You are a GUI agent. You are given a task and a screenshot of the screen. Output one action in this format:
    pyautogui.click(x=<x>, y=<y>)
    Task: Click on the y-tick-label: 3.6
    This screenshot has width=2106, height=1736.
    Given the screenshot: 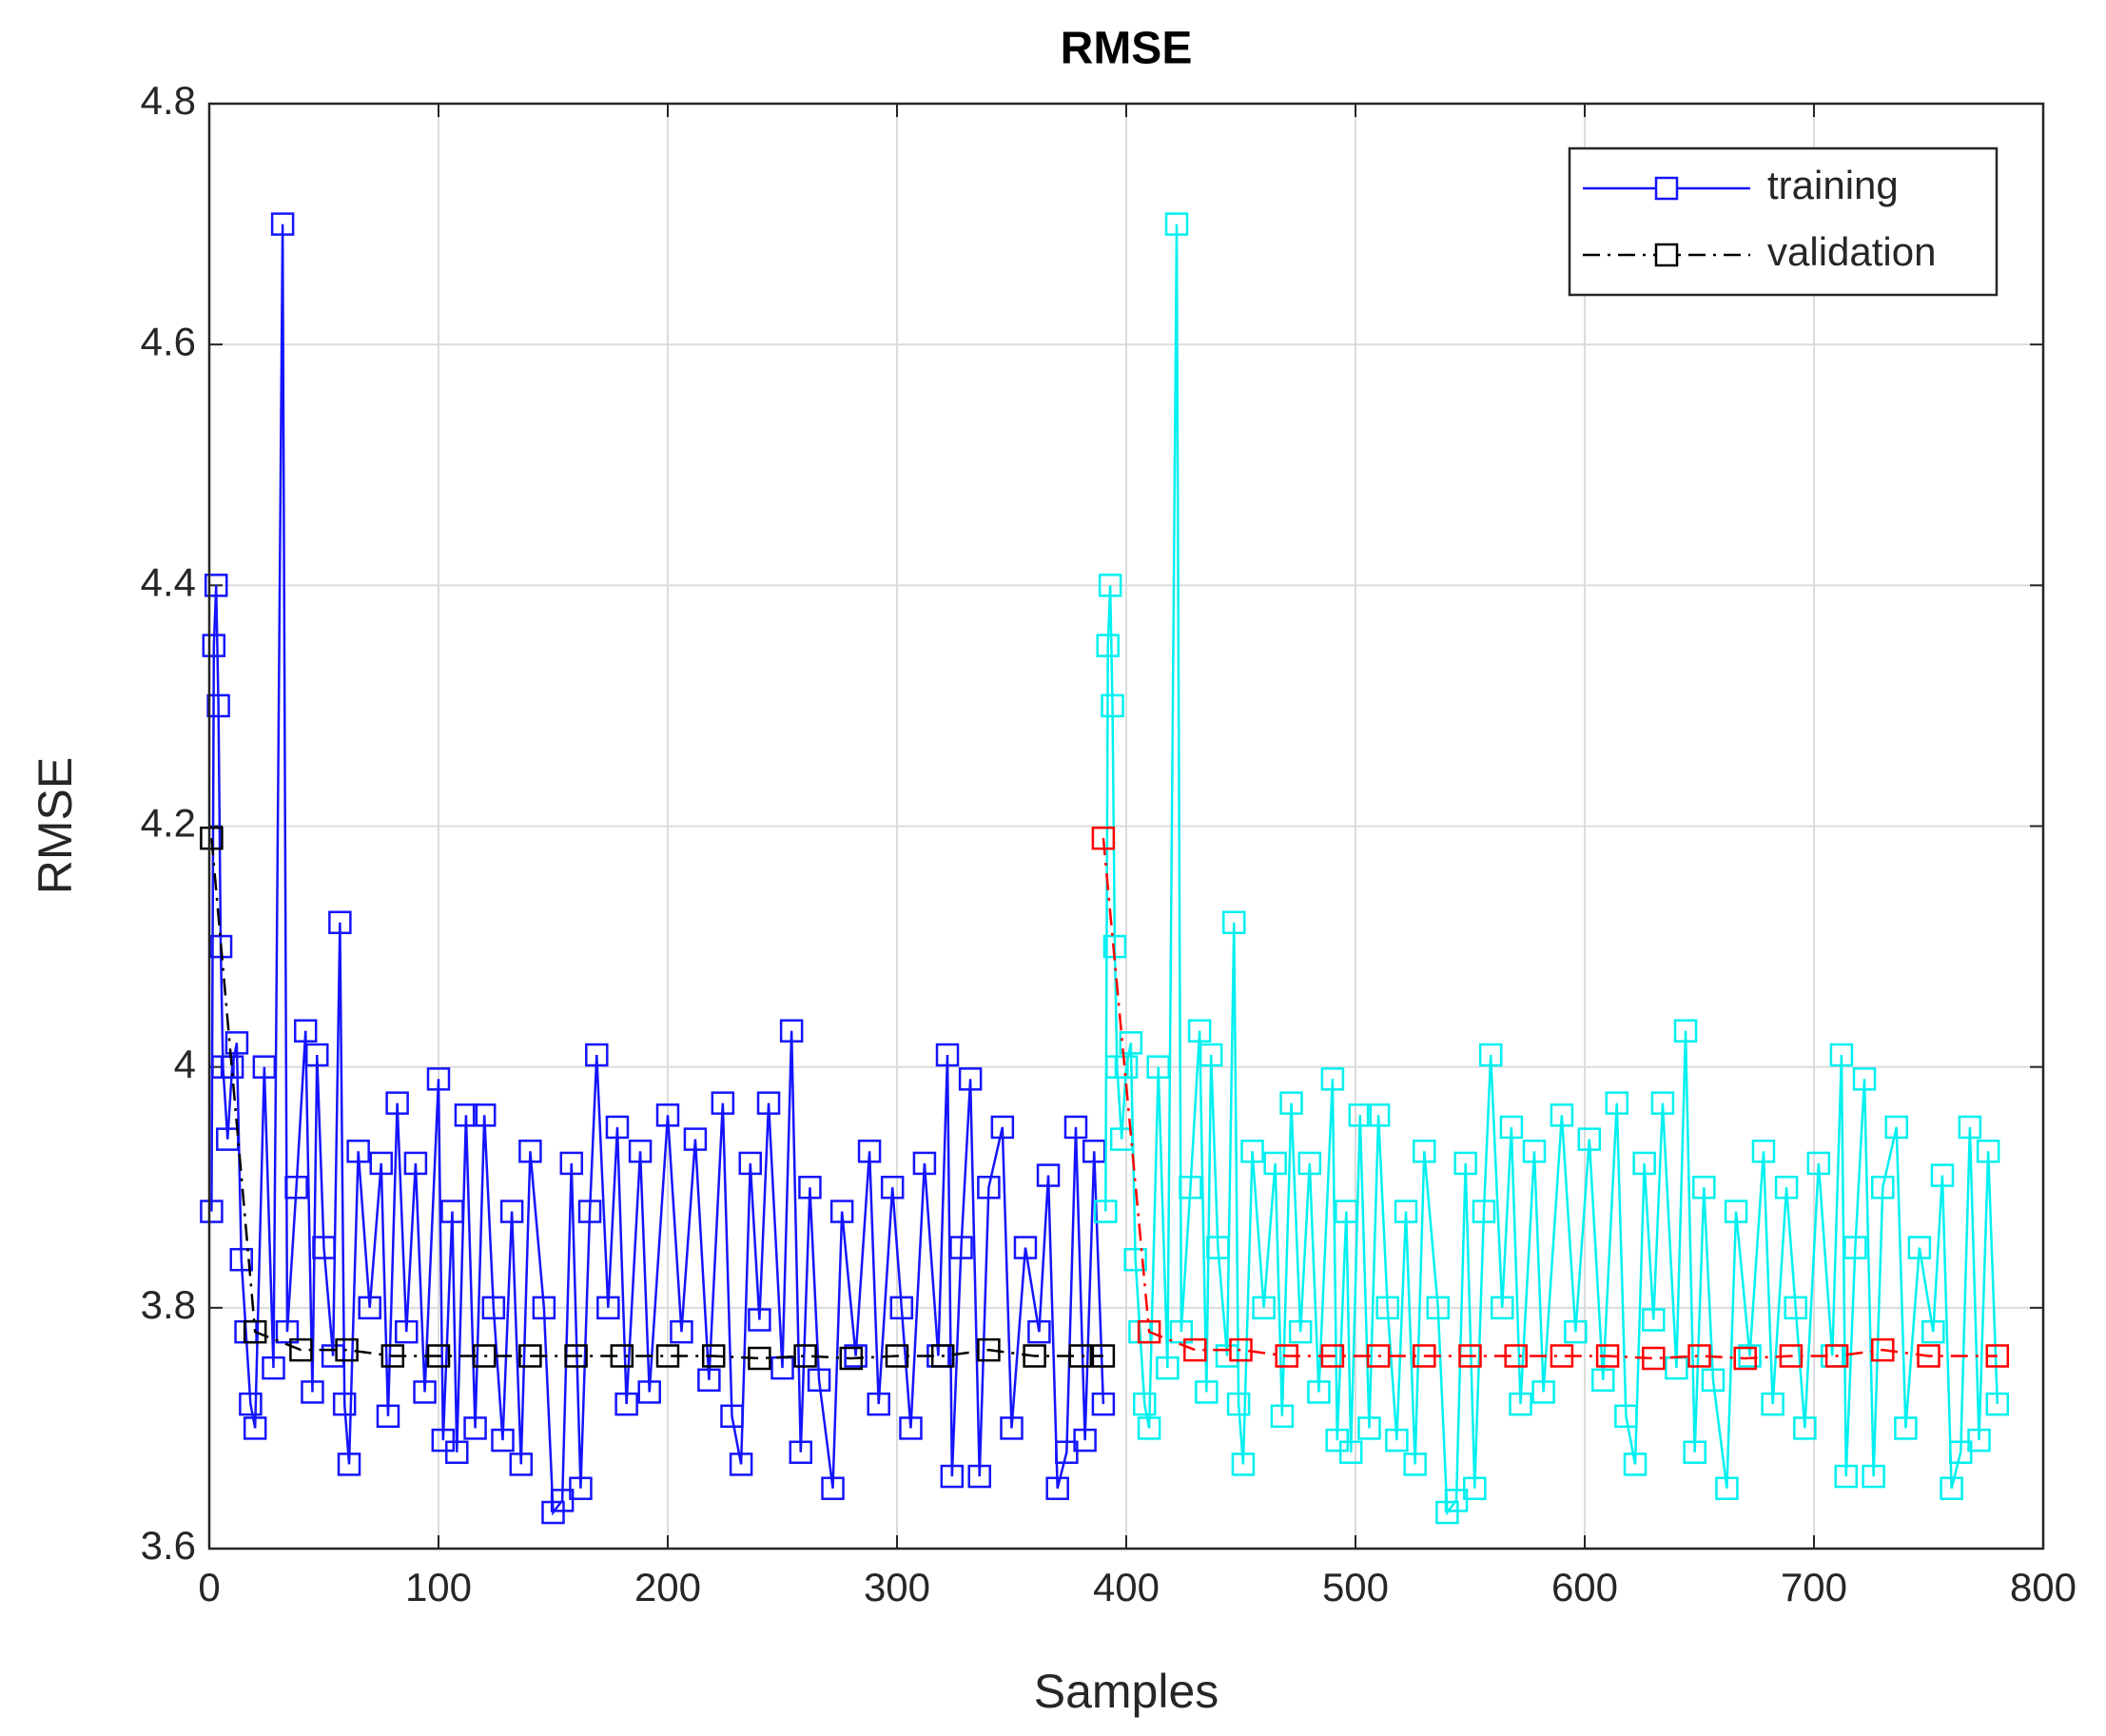 What is the action you would take?
    pyautogui.click(x=168, y=1546)
    